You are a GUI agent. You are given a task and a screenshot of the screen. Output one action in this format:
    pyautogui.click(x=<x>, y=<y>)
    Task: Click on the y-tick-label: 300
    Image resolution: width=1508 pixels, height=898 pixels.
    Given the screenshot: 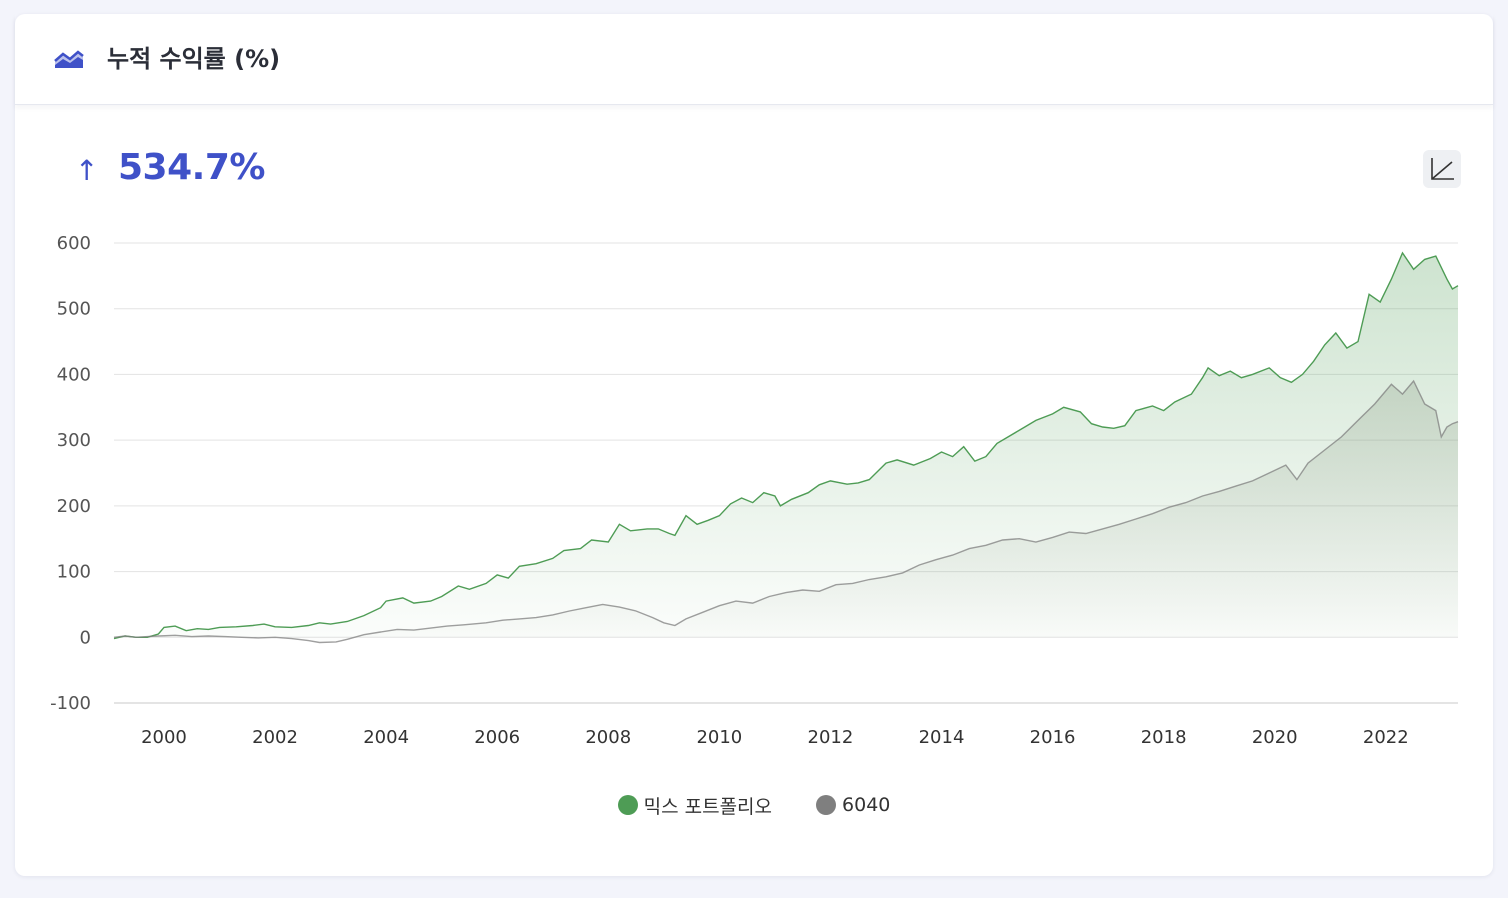 What is the action you would take?
    pyautogui.click(x=74, y=440)
    